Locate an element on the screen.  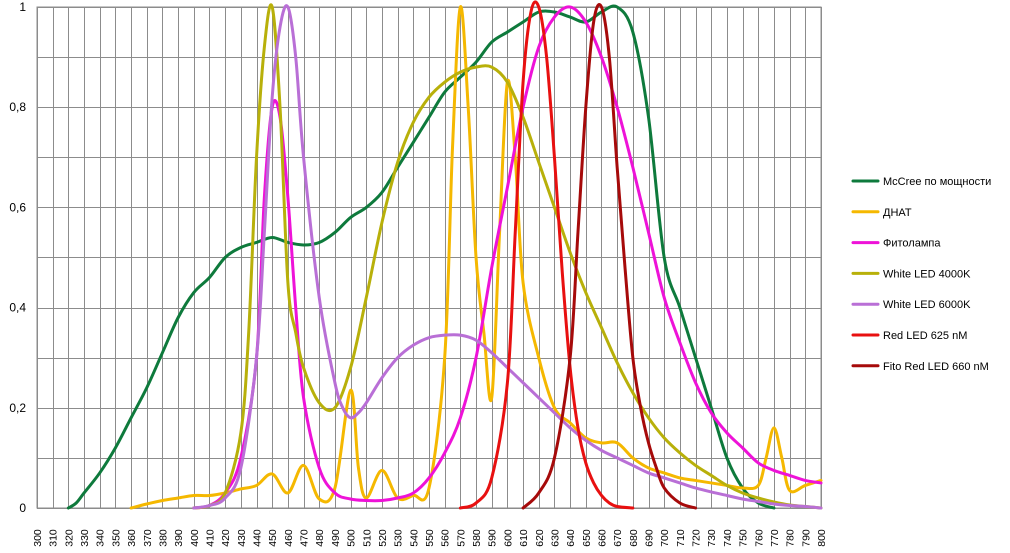
x-tick-label: 560 is located at coordinates (446, 538).